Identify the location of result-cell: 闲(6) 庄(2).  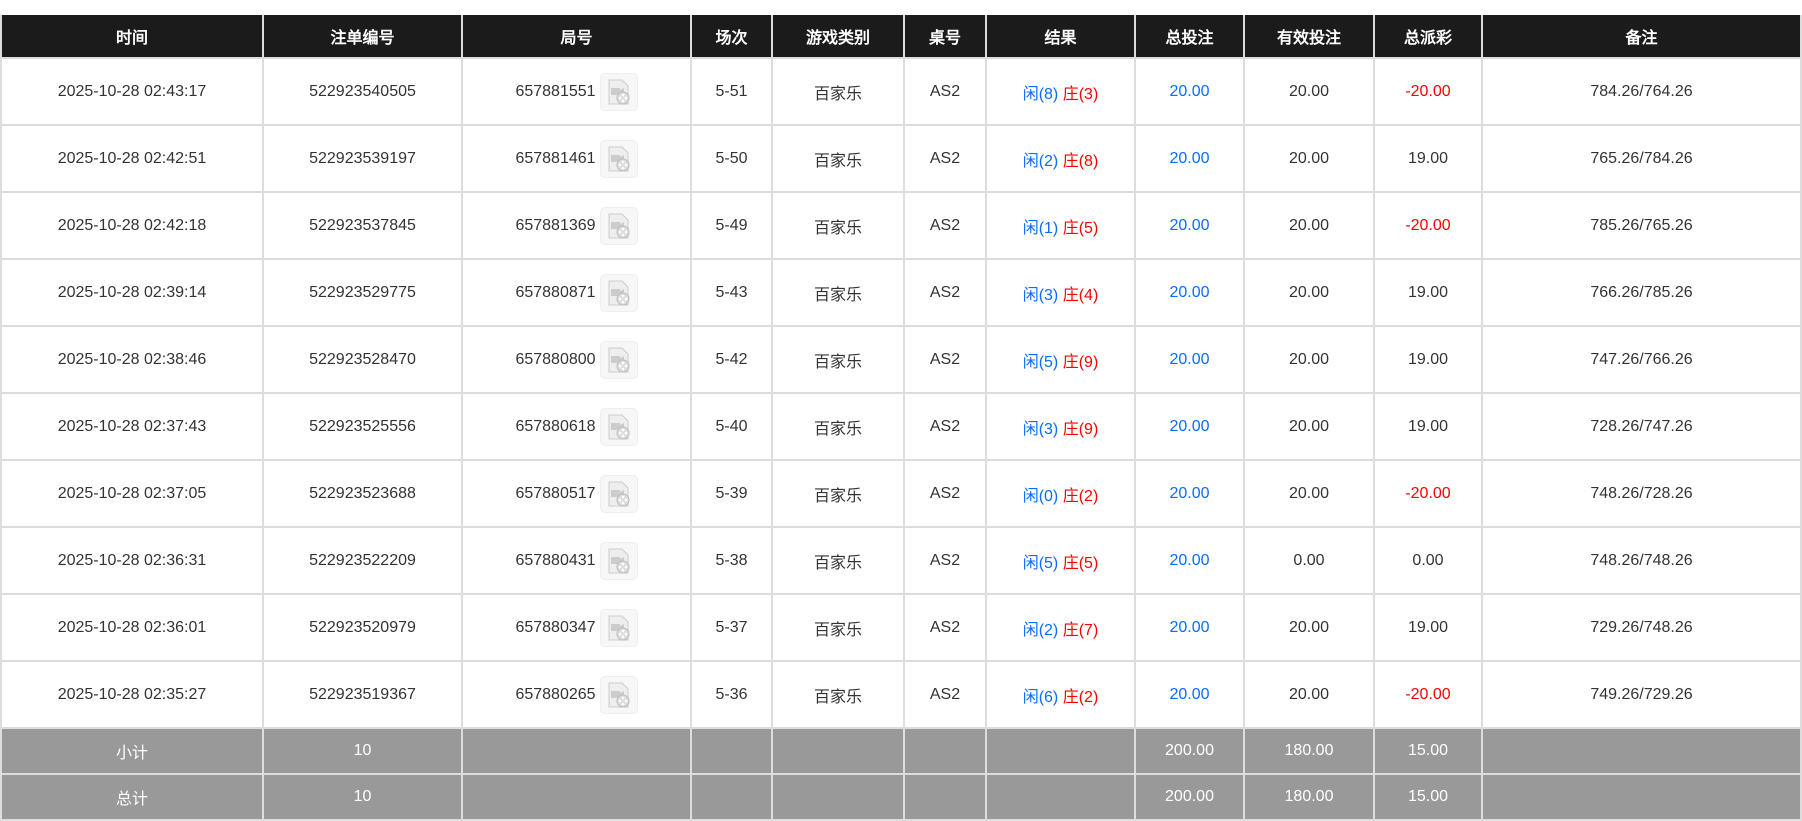
(1060, 694).